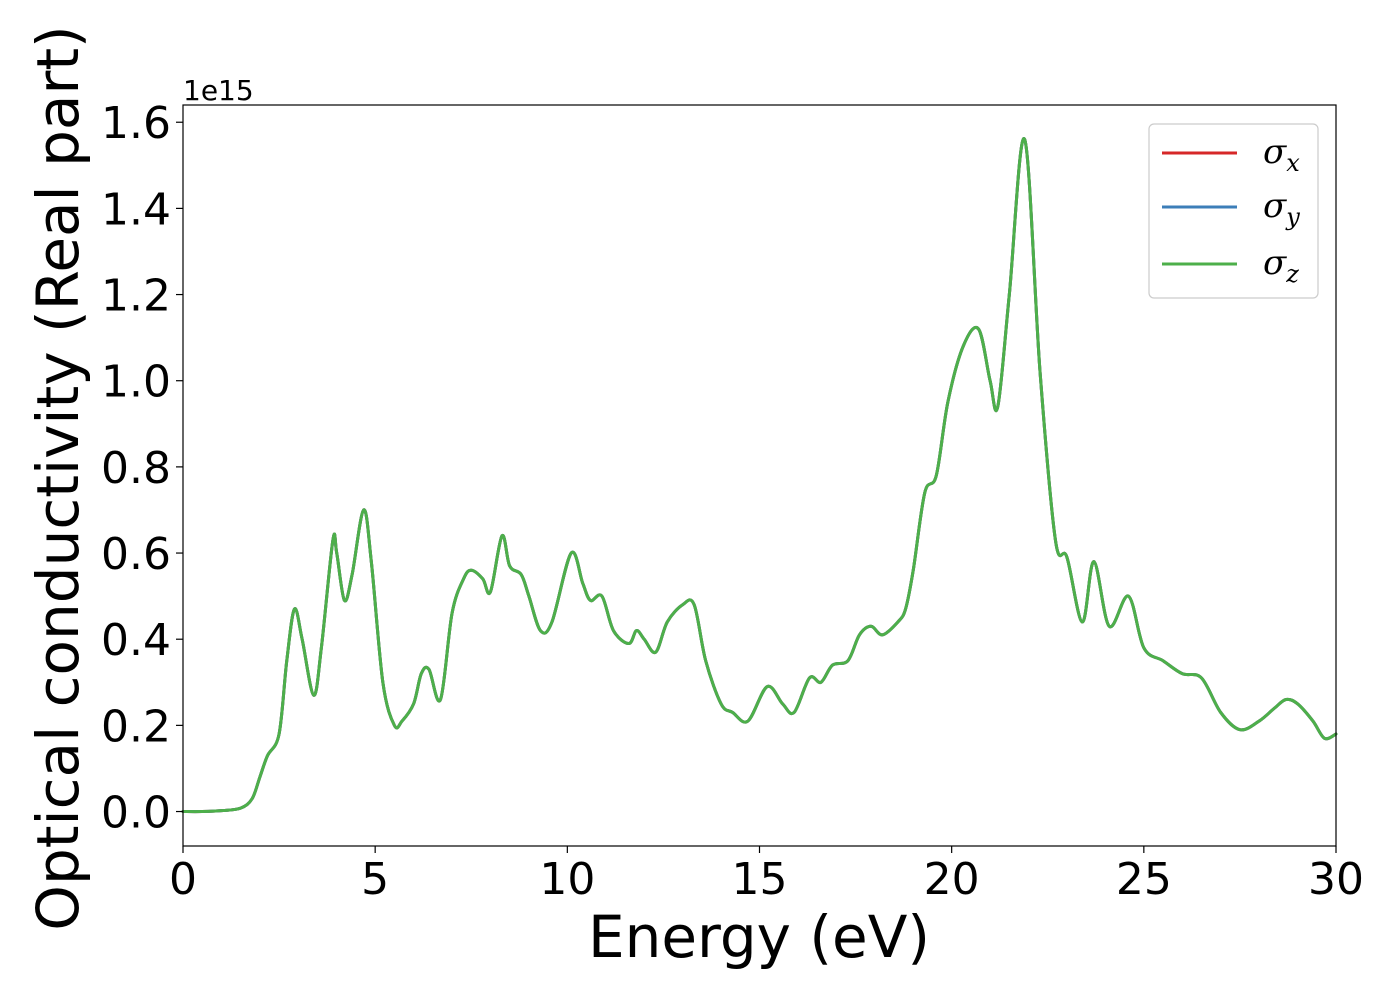 The image size is (1400, 1000). What do you see at coordinates (136, 554) in the screenshot?
I see `y-tick-label: 0.6` at bounding box center [136, 554].